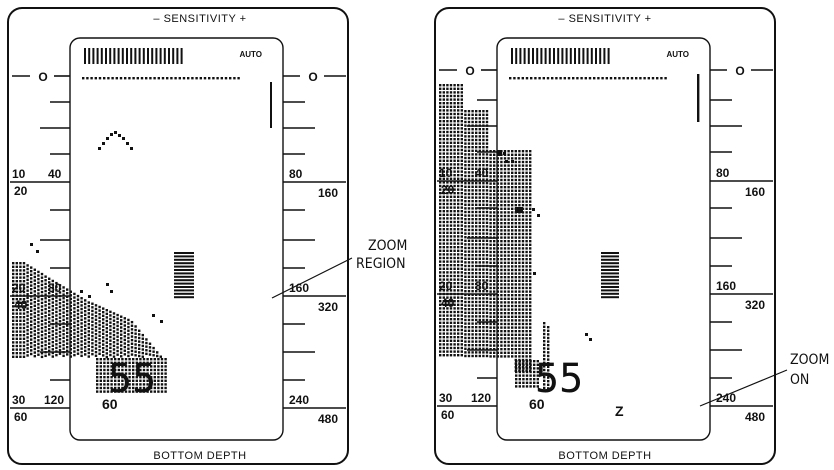 The image size is (834, 470). What do you see at coordinates (546, 356) in the screenshot?
I see `zoomed-bottom-spike` at bounding box center [546, 356].